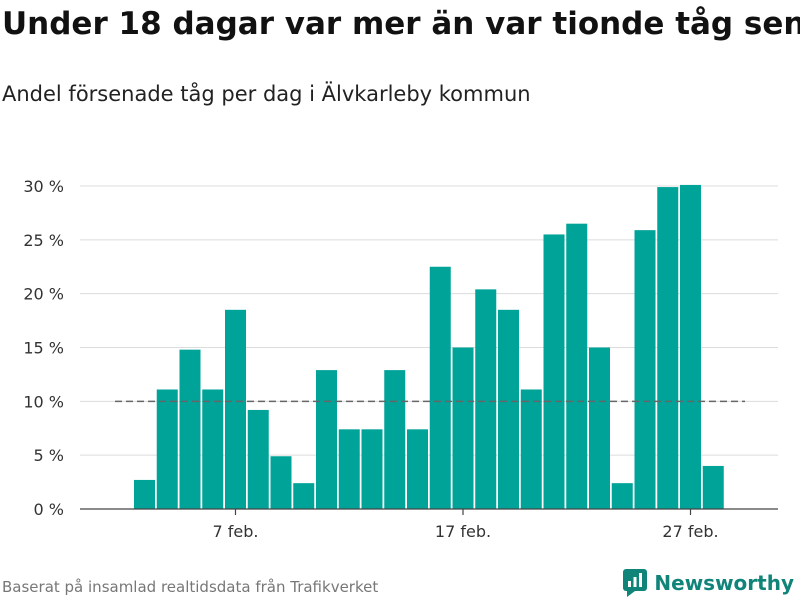  I want to click on brand-name: Newsworthy, so click(724, 583).